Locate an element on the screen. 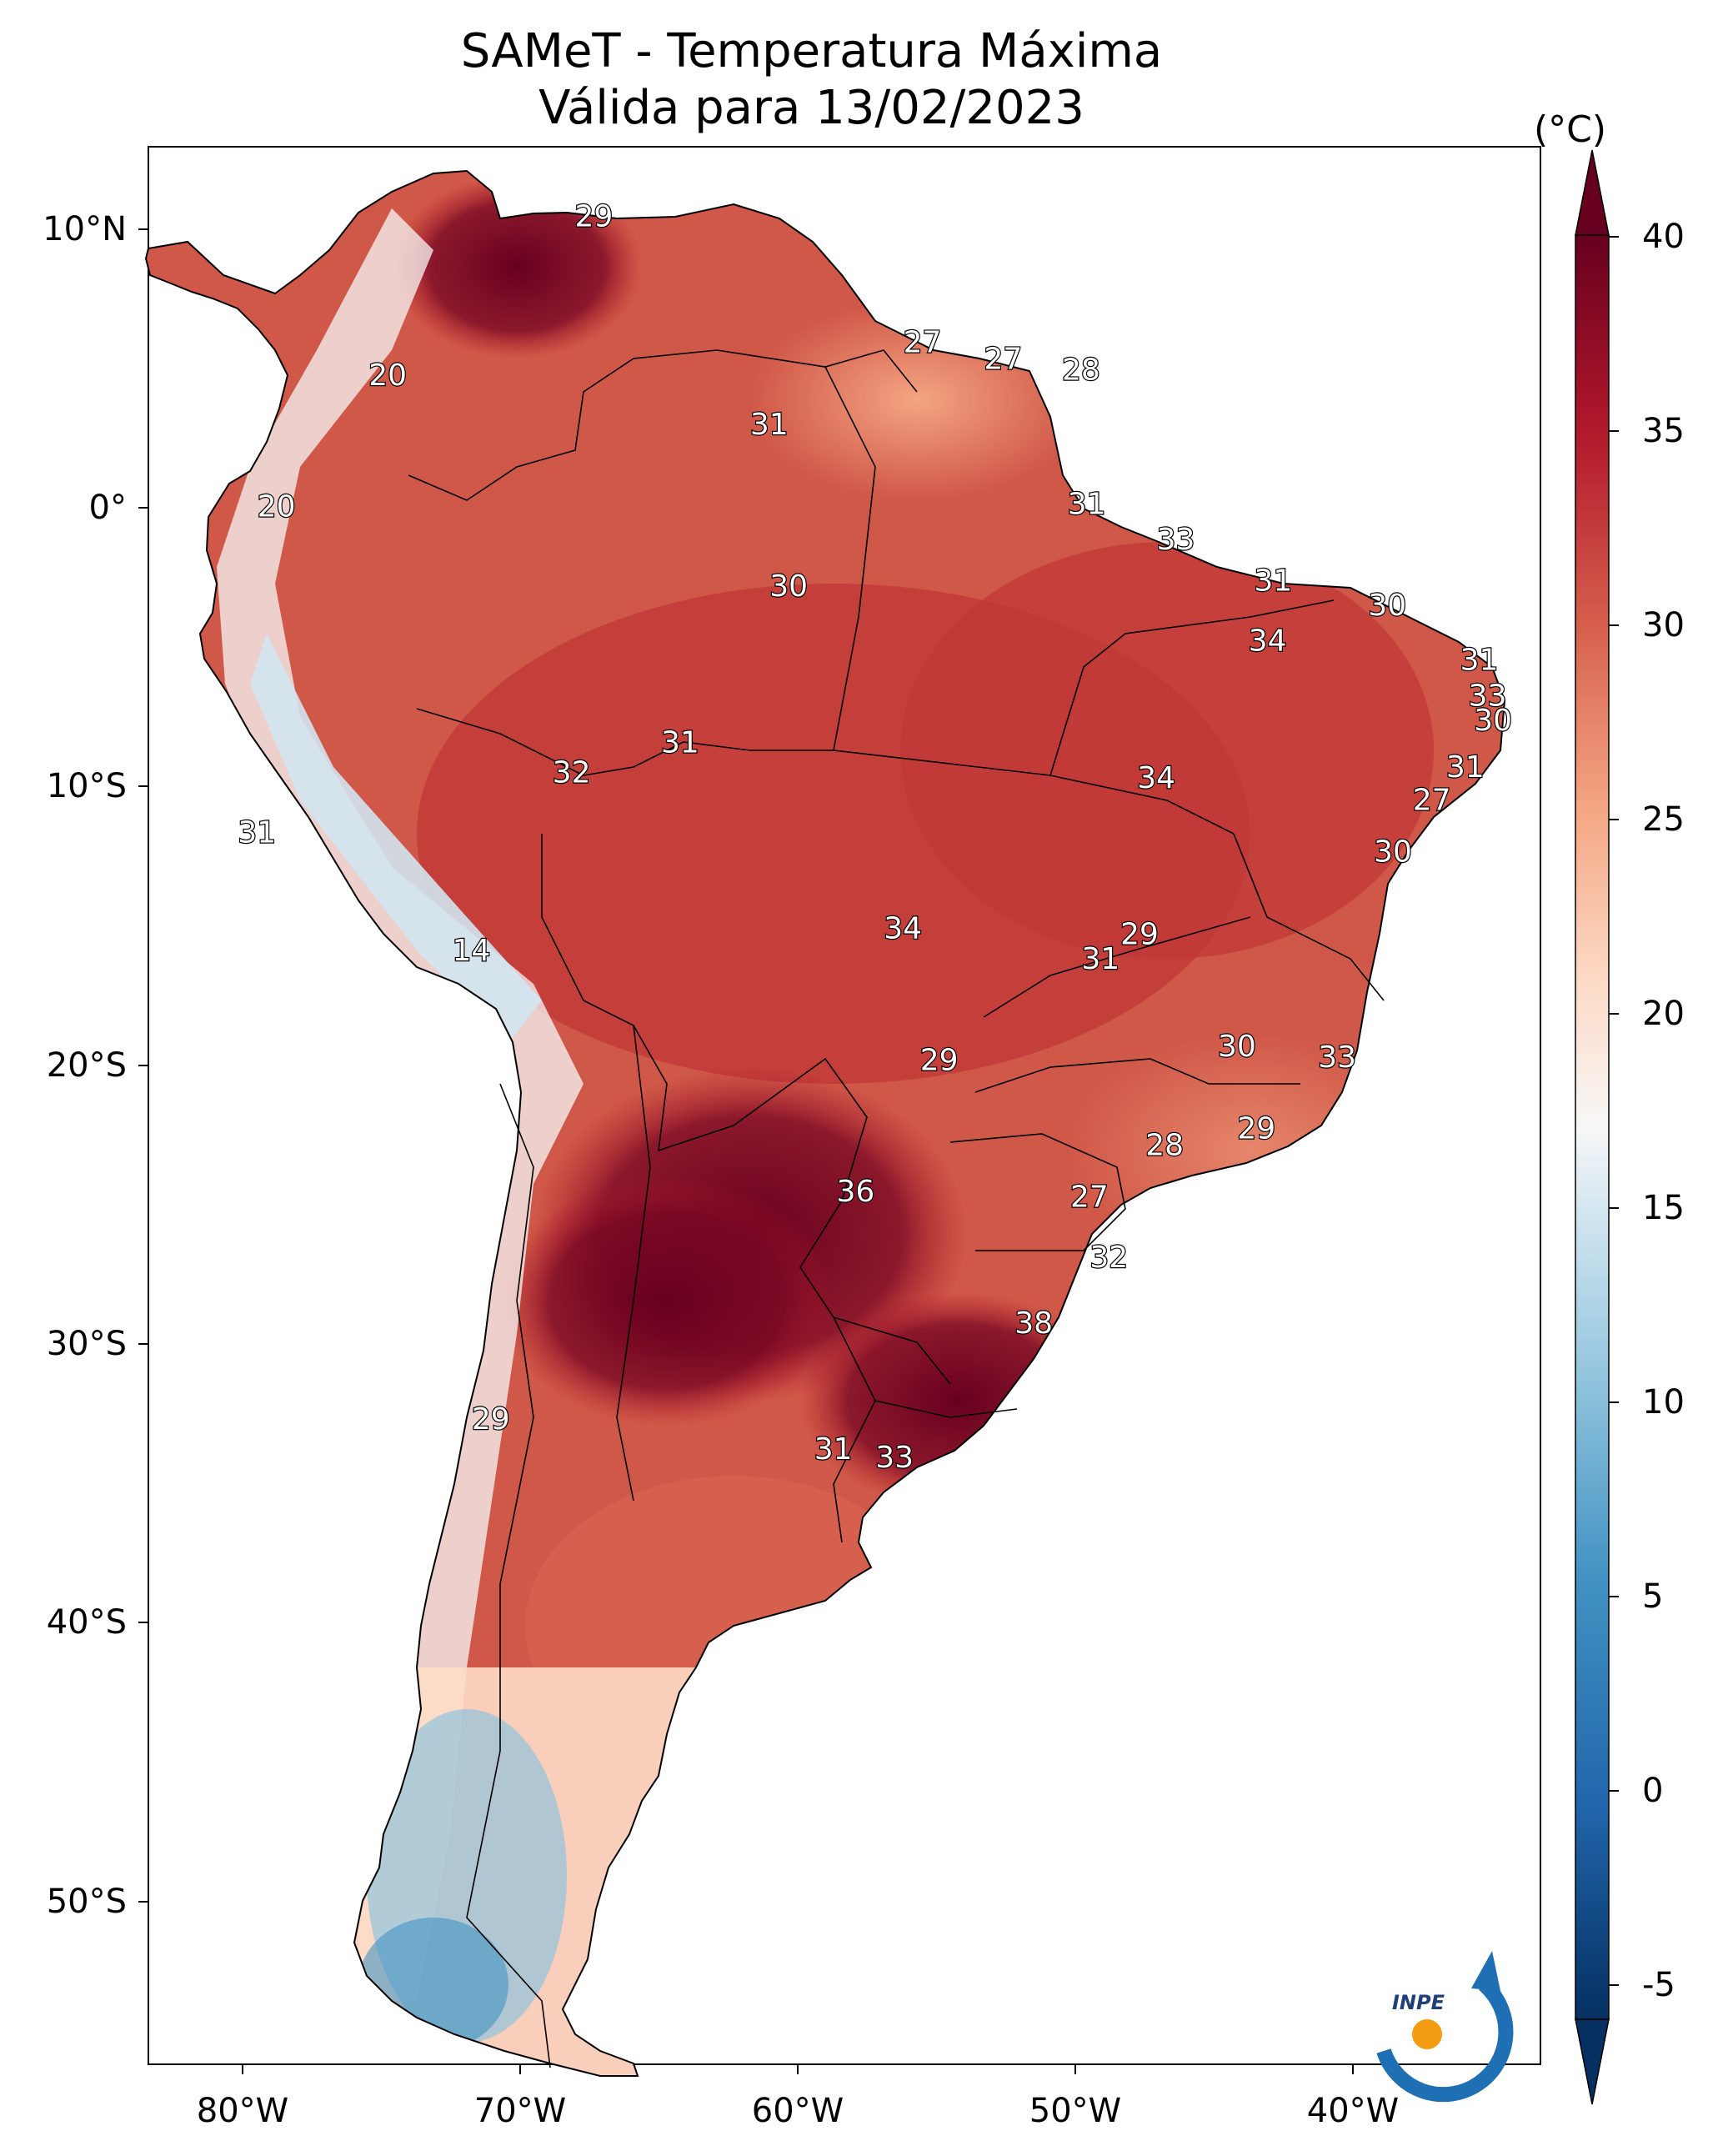 Image resolution: width=1723 pixels, height=2156 pixels. inpe-logo: INPE is located at coordinates (1445, 2027).